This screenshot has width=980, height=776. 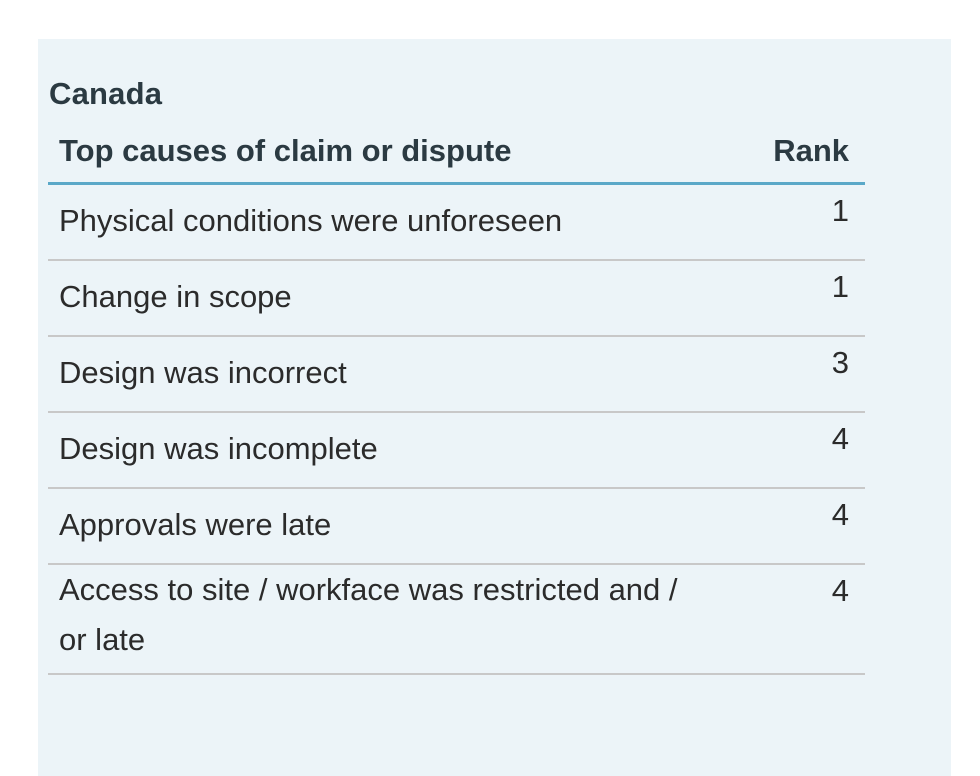 I want to click on rank-cell: 3, so click(x=781, y=374).